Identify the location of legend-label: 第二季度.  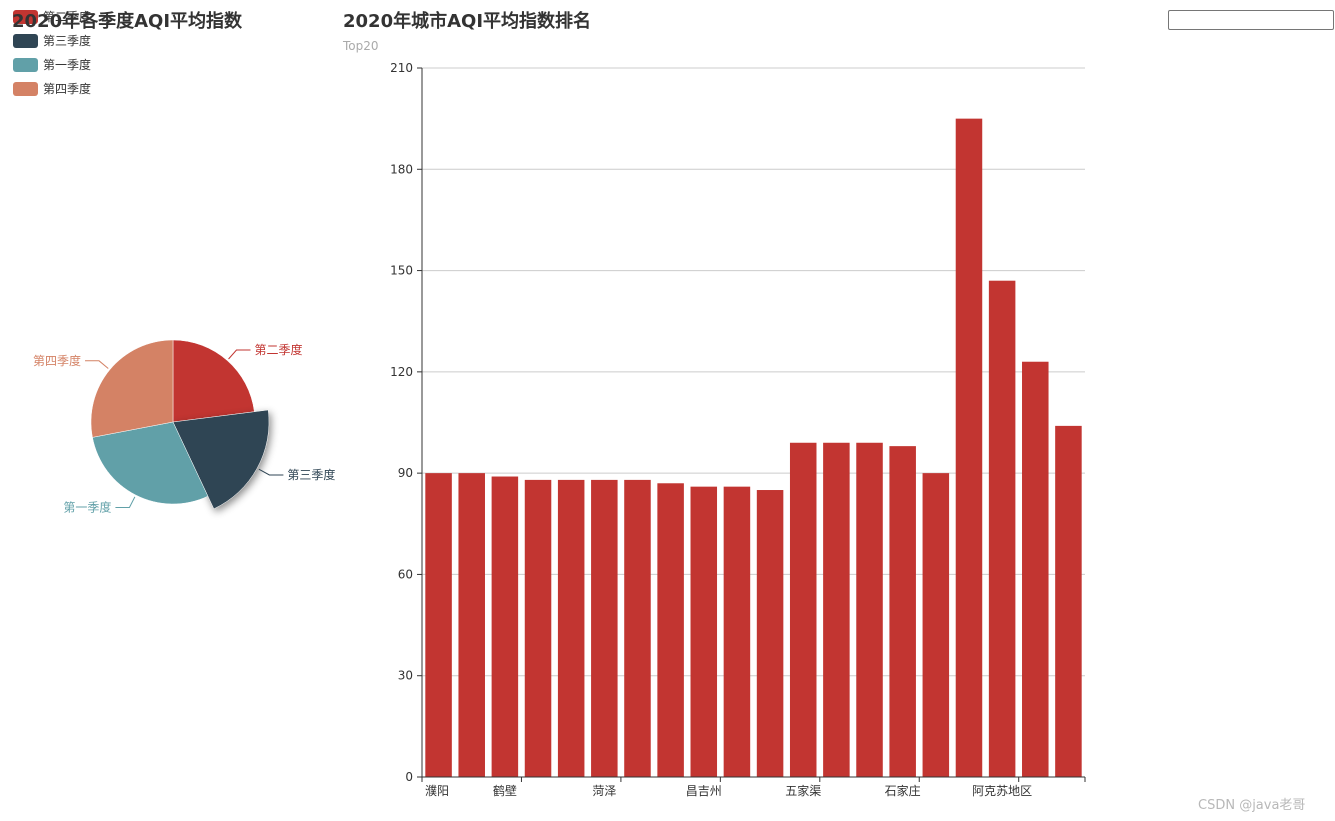
(67, 16).